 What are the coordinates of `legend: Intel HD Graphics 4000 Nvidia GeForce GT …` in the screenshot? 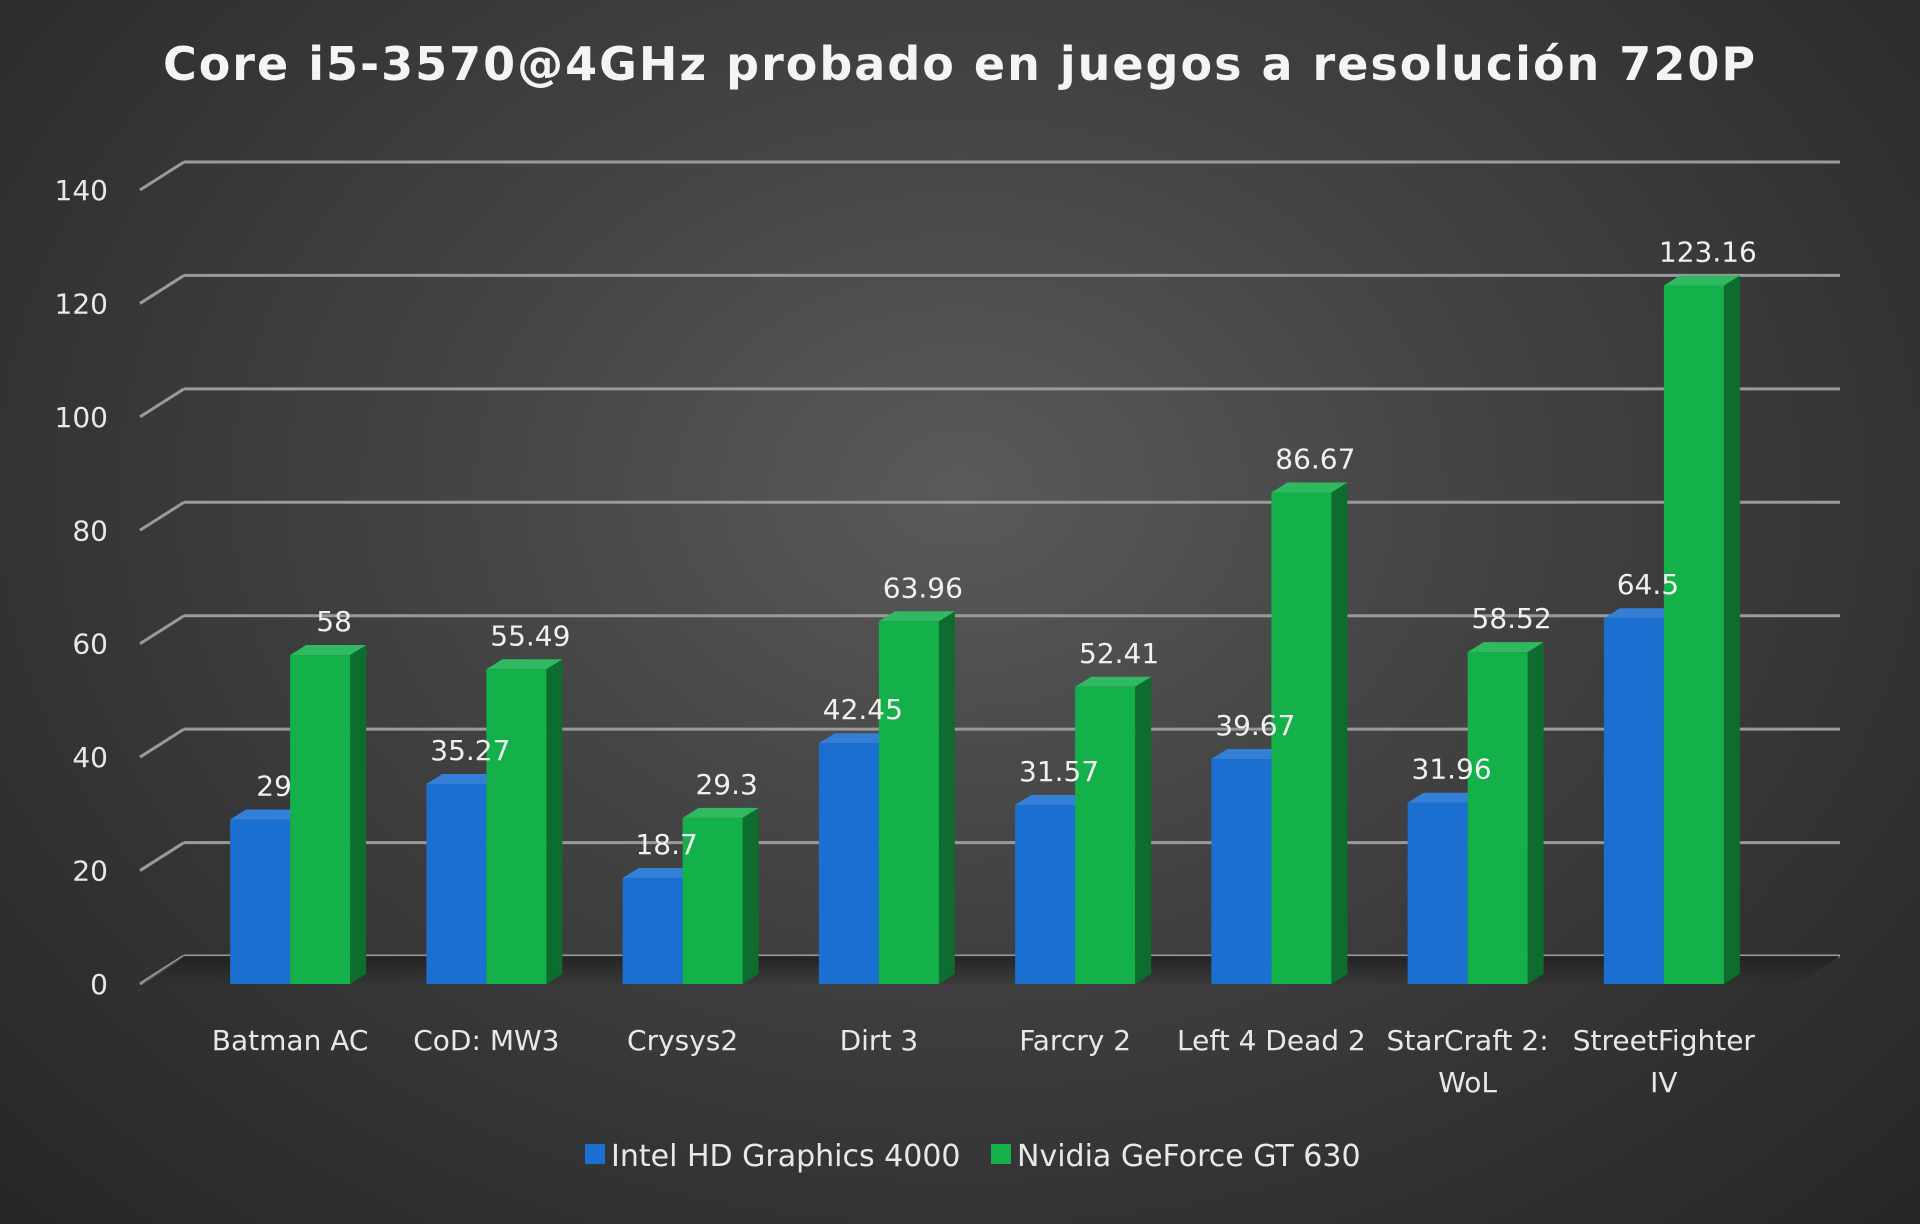 It's located at (973, 1156).